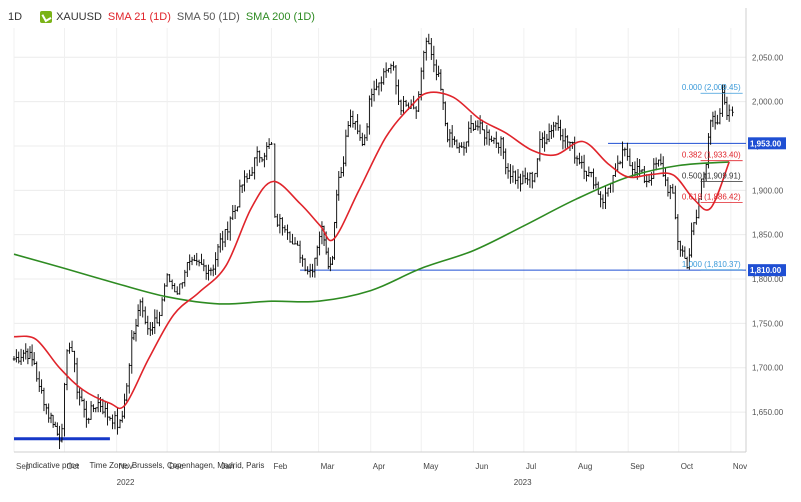 This screenshot has height=502, width=801. Describe the element at coordinates (15, 17) in the screenshot. I see `timeframe-label: 1D` at that location.